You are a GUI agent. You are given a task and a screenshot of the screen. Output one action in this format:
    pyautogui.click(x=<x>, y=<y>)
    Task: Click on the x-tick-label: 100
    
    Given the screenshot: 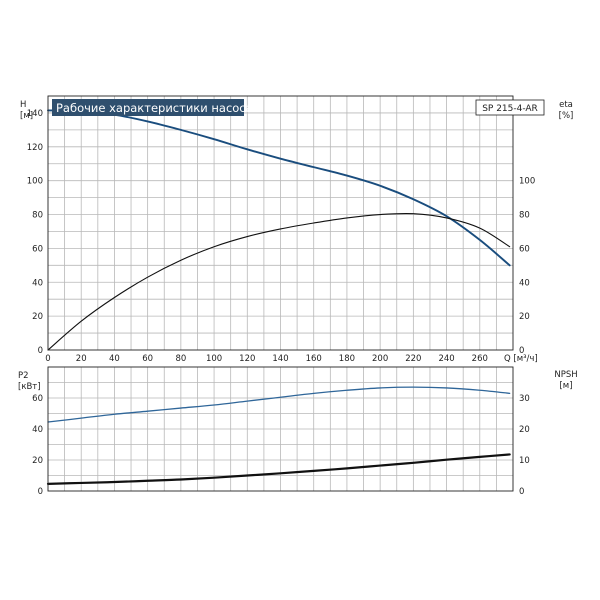 What is the action you would take?
    pyautogui.click(x=214, y=359)
    